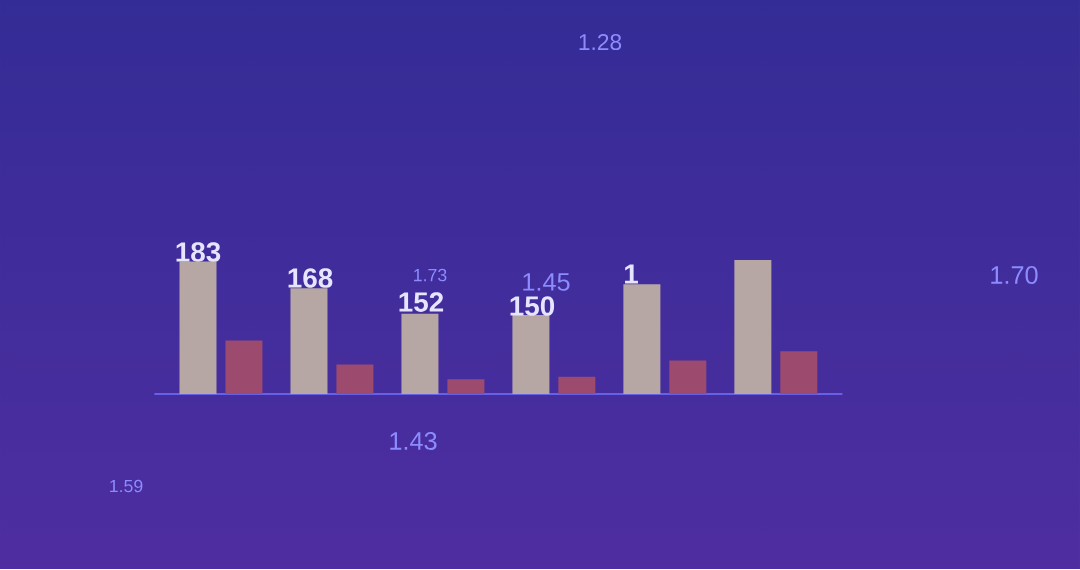 Image resolution: width=1080 pixels, height=570 pixels. What do you see at coordinates (413, 441) in the screenshot?
I see `text: 1.43` at bounding box center [413, 441].